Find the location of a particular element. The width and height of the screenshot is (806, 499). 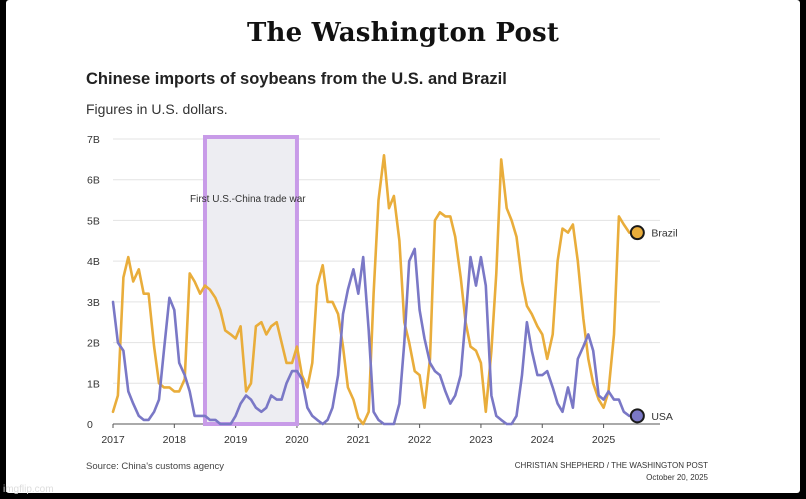

series-label-usa: USA is located at coordinates (662, 417).